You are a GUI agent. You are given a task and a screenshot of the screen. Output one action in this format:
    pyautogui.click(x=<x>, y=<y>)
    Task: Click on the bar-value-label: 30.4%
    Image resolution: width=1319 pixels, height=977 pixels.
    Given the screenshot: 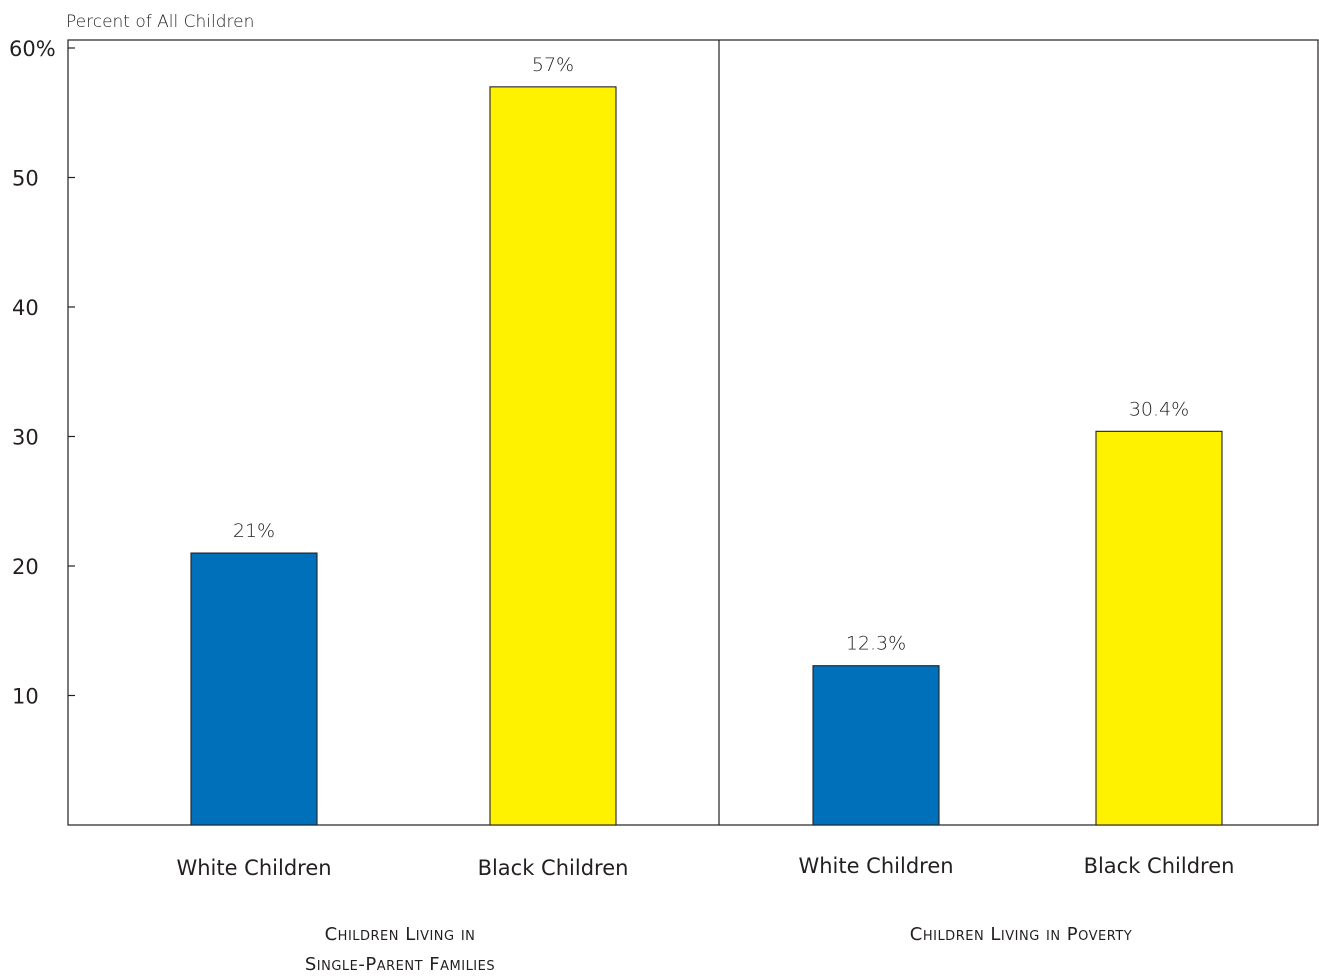 What is the action you would take?
    pyautogui.click(x=1159, y=409)
    